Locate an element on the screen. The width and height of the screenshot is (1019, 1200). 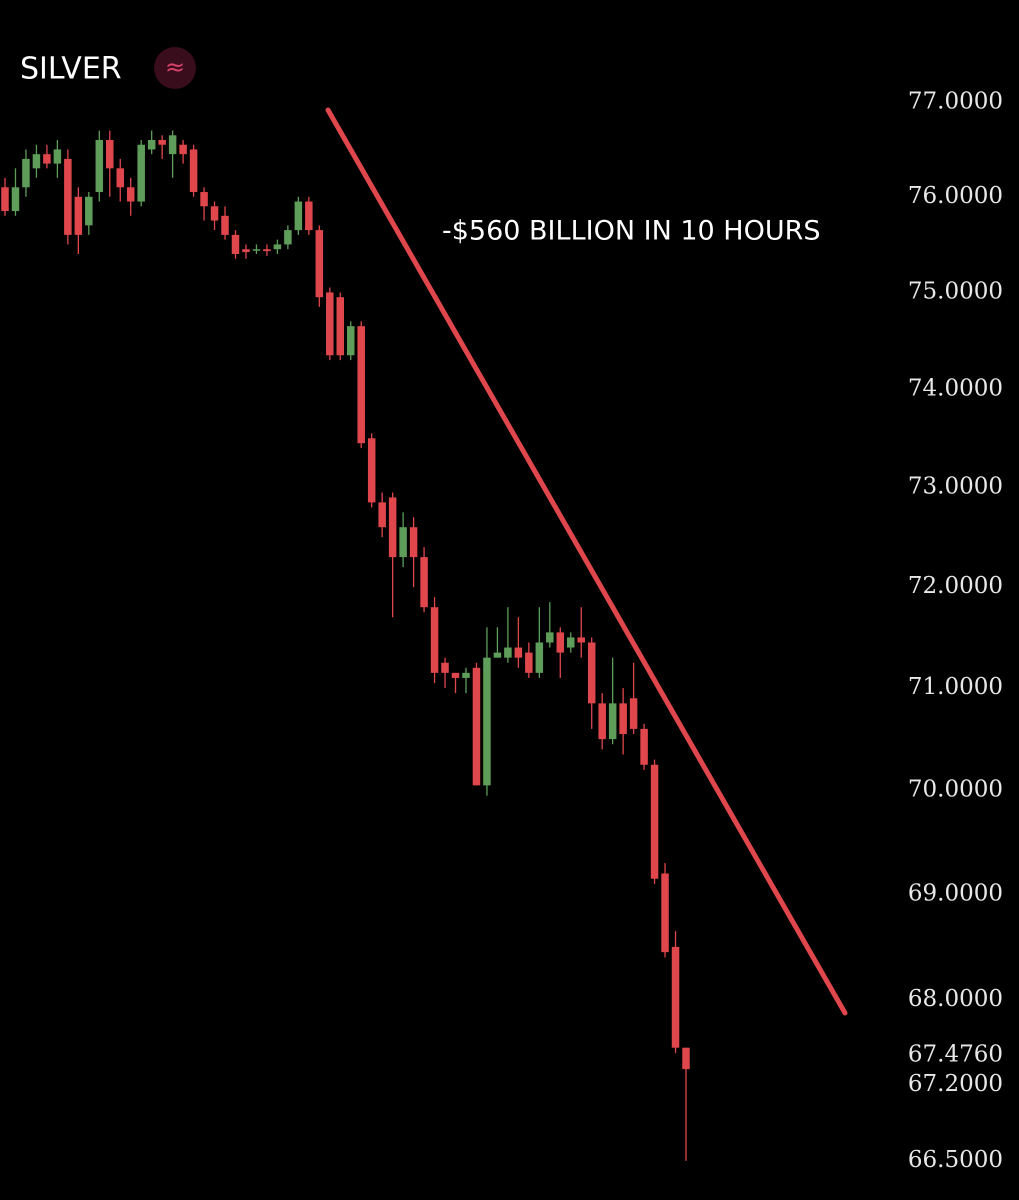
icon: ≈ is located at coordinates (175, 67).